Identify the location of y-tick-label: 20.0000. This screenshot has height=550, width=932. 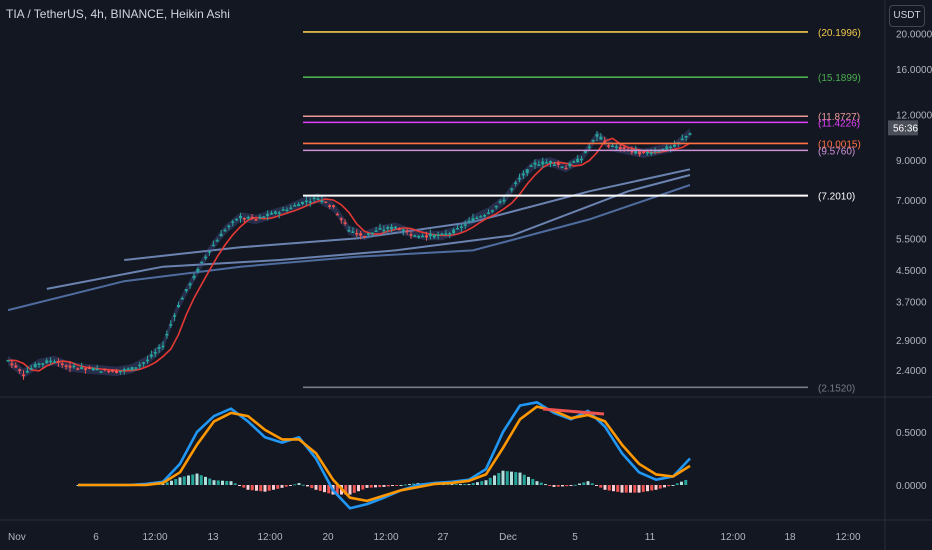
(914, 34).